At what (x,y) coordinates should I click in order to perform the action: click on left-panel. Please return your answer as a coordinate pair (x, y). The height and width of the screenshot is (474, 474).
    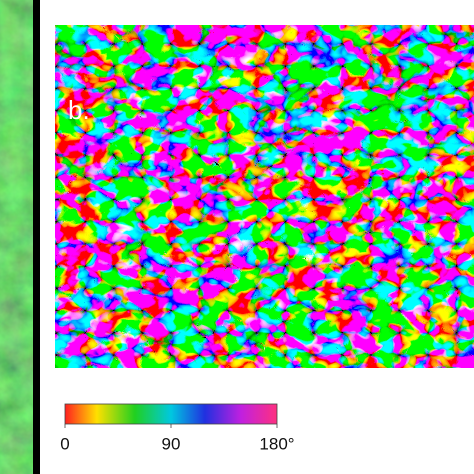
    Looking at the image, I should click on (20, 237).